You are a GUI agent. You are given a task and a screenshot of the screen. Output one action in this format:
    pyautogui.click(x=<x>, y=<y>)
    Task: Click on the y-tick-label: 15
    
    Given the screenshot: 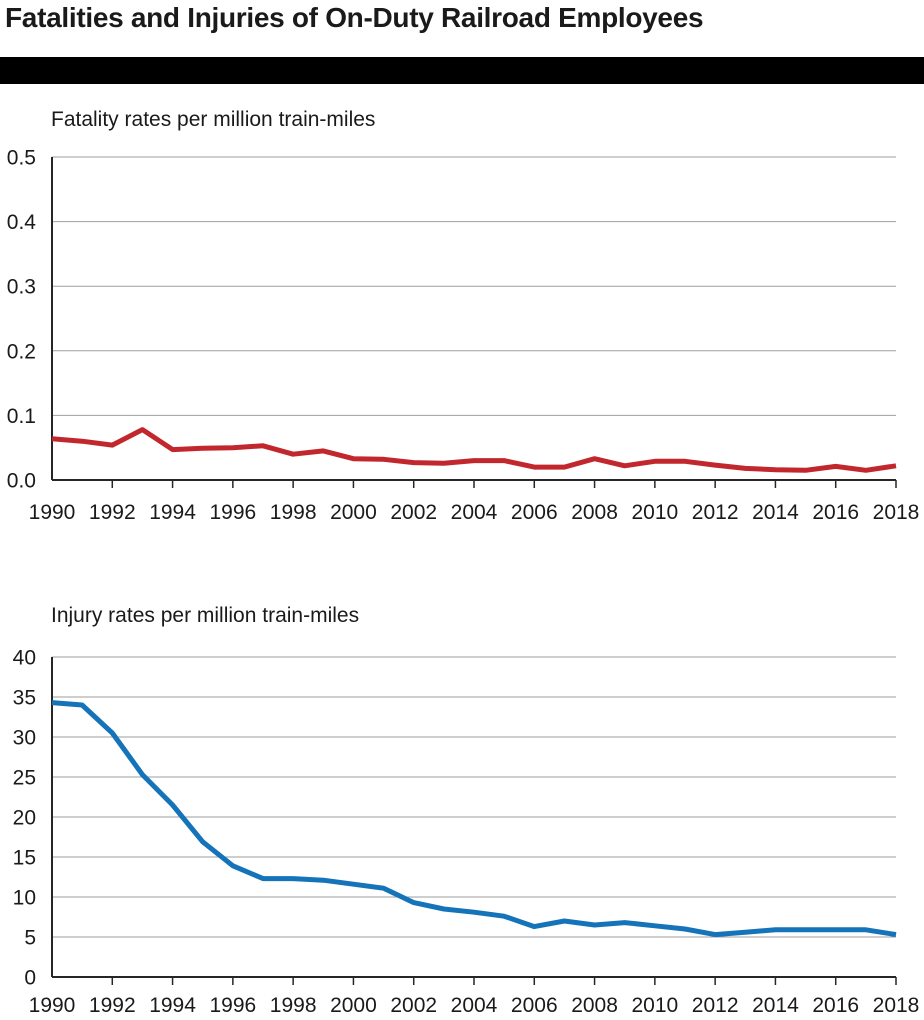 What is the action you would take?
    pyautogui.click(x=24, y=858)
    